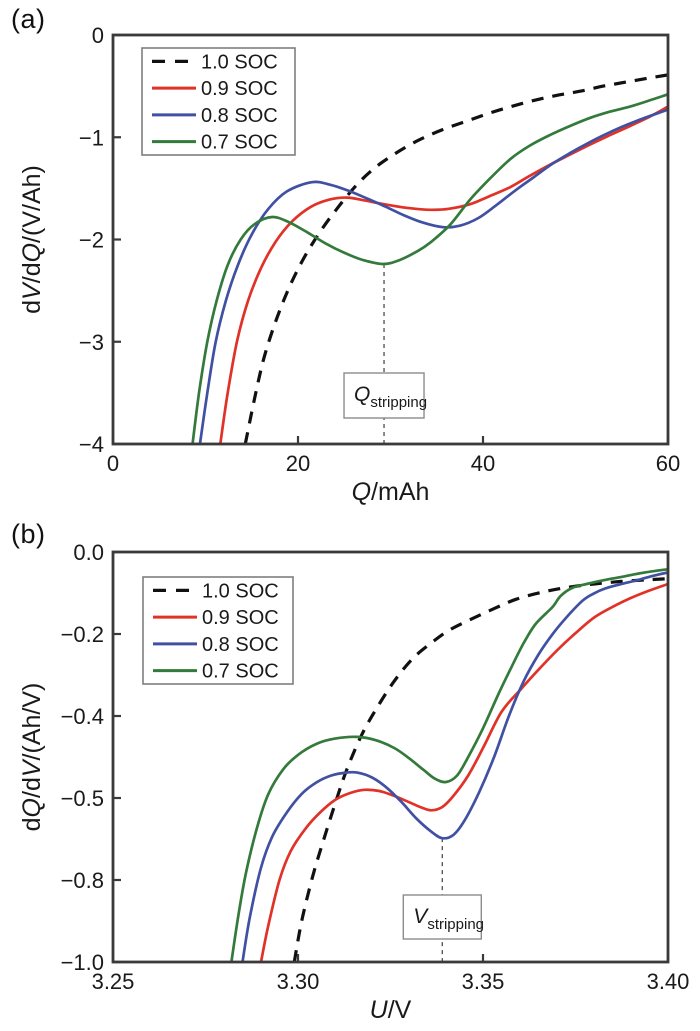 Image resolution: width=700 pixels, height=1031 pixels. Describe the element at coordinates (82, 962) in the screenshot. I see `y-tick-label: −1.0` at that location.